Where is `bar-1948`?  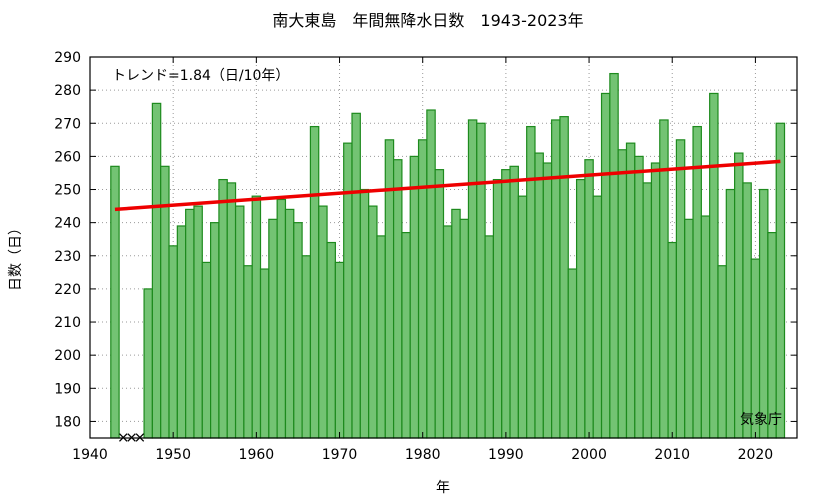
bar-1948 is located at coordinates (156, 270).